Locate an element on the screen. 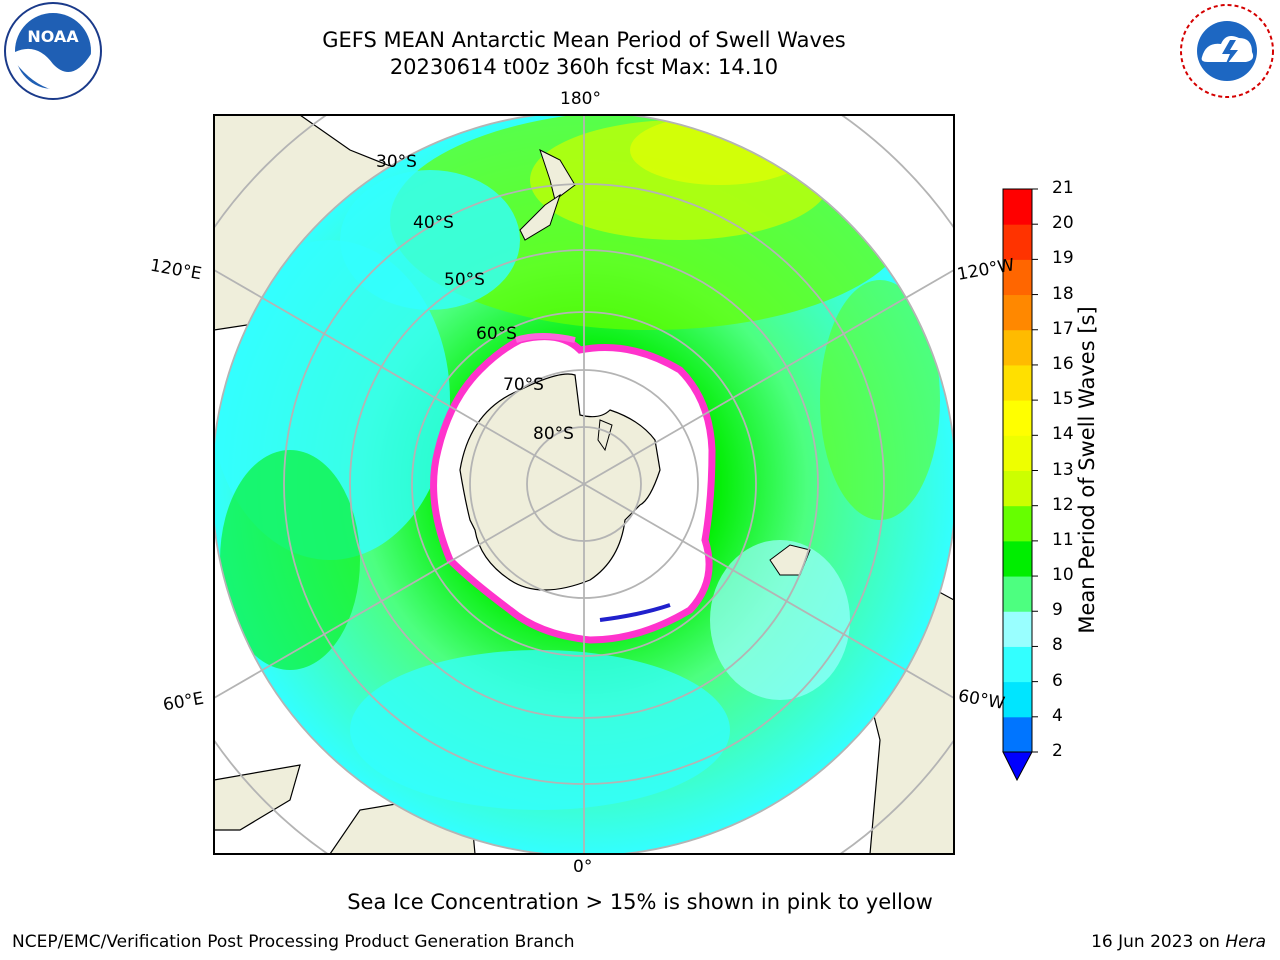 The image size is (1280, 960). colorbar-tick-label: 11 is located at coordinates (1063, 539).